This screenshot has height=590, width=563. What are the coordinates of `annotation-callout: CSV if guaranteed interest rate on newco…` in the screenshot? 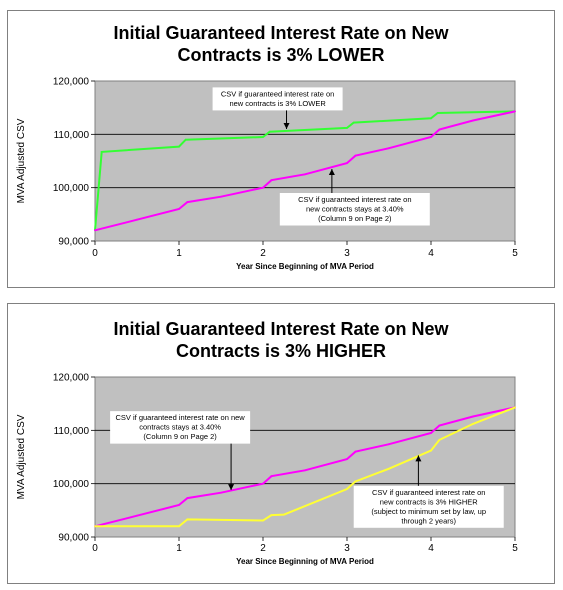 It's located at (180, 451).